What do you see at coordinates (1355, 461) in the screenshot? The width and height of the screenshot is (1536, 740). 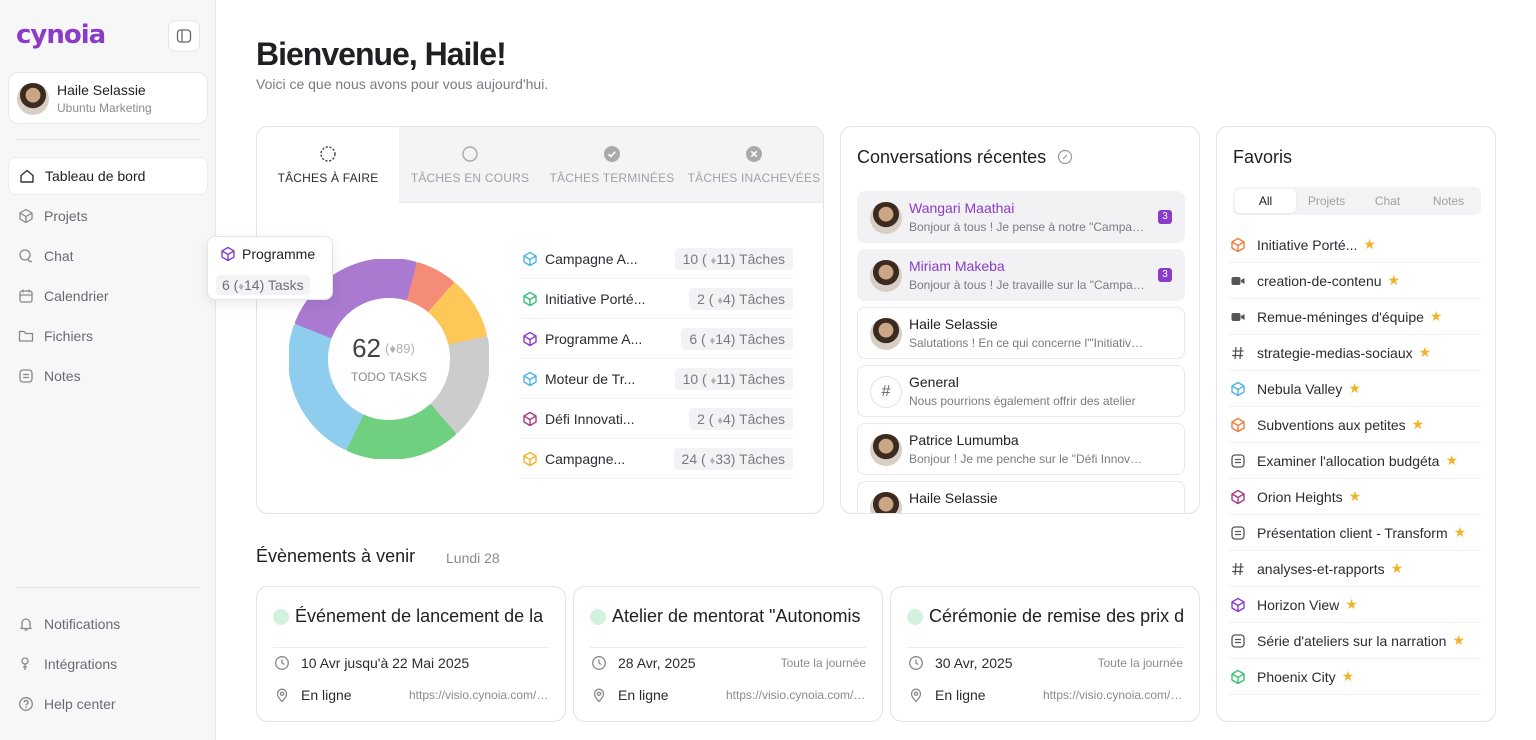 I see `favorite-item: Examiner l'allocation budgéta ★` at bounding box center [1355, 461].